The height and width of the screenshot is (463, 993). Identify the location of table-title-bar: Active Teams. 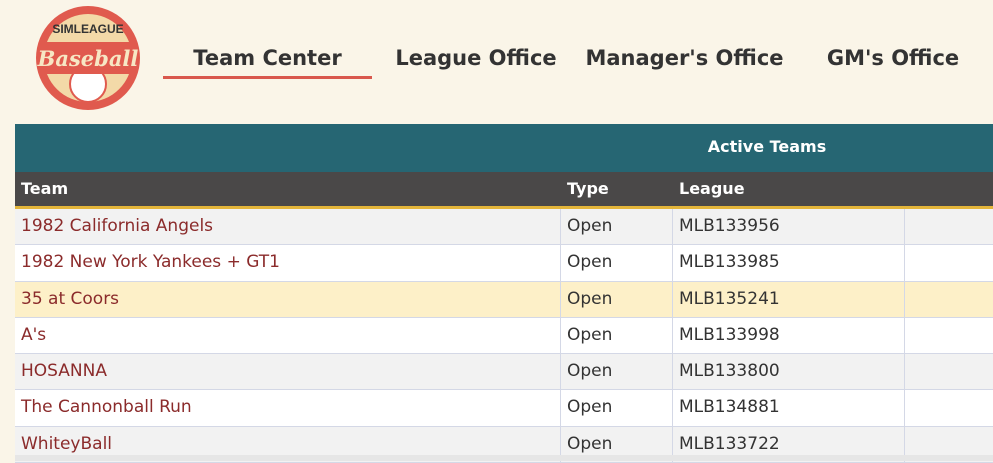
(504, 148).